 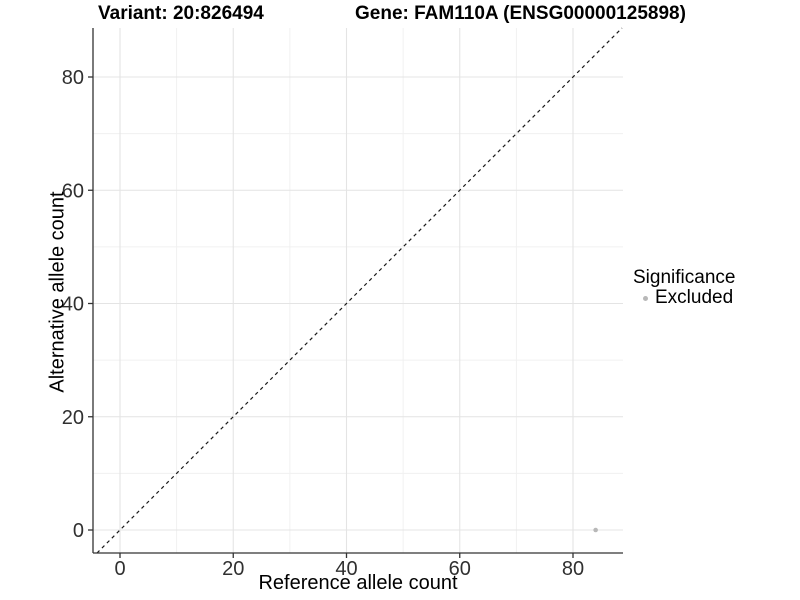 What do you see at coordinates (645, 298) in the screenshot?
I see `legend-point-swatch` at bounding box center [645, 298].